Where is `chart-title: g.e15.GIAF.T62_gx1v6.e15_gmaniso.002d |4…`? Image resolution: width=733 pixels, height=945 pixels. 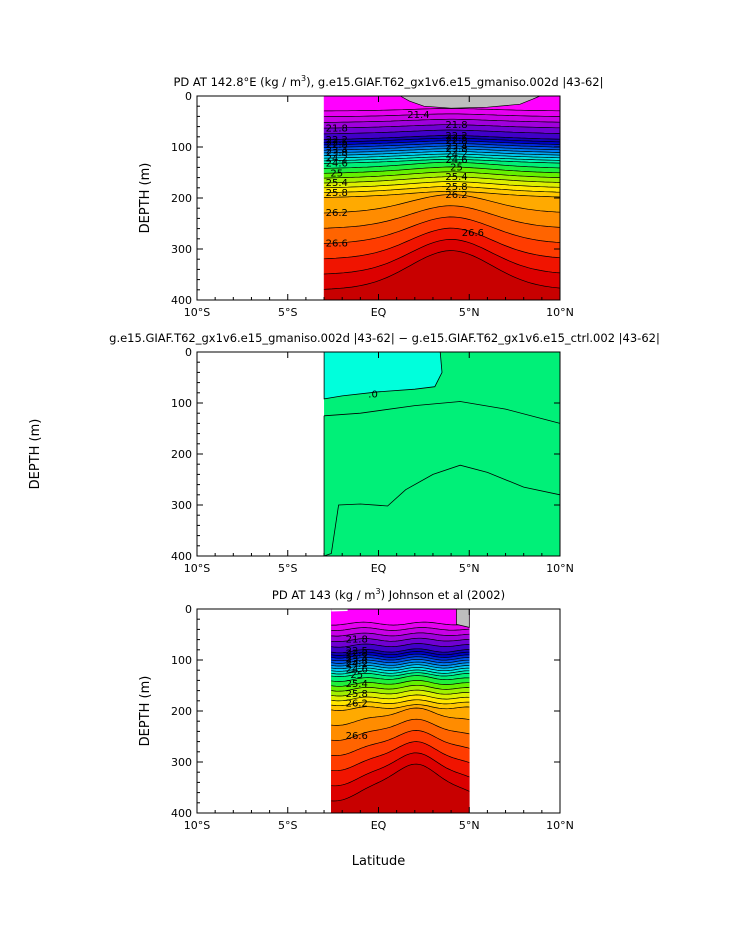 chart-title: g.e15.GIAF.T62_gx1v6.e15_gmaniso.002d |4… is located at coordinates (384, 338).